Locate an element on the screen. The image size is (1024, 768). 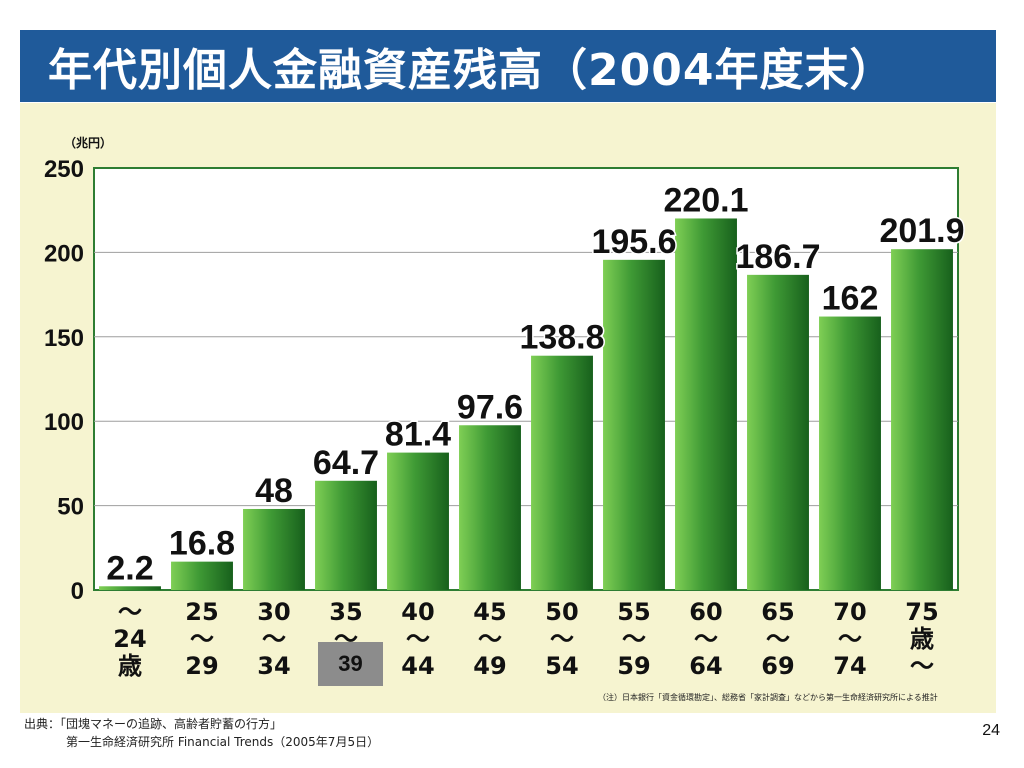
x-category-label: 75 is located at coordinates (921, 612).